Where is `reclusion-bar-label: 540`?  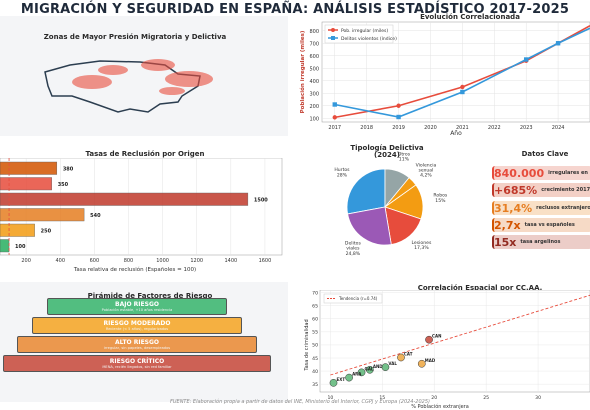
reclusion-bar-label: 540 is located at coordinates (95, 216).